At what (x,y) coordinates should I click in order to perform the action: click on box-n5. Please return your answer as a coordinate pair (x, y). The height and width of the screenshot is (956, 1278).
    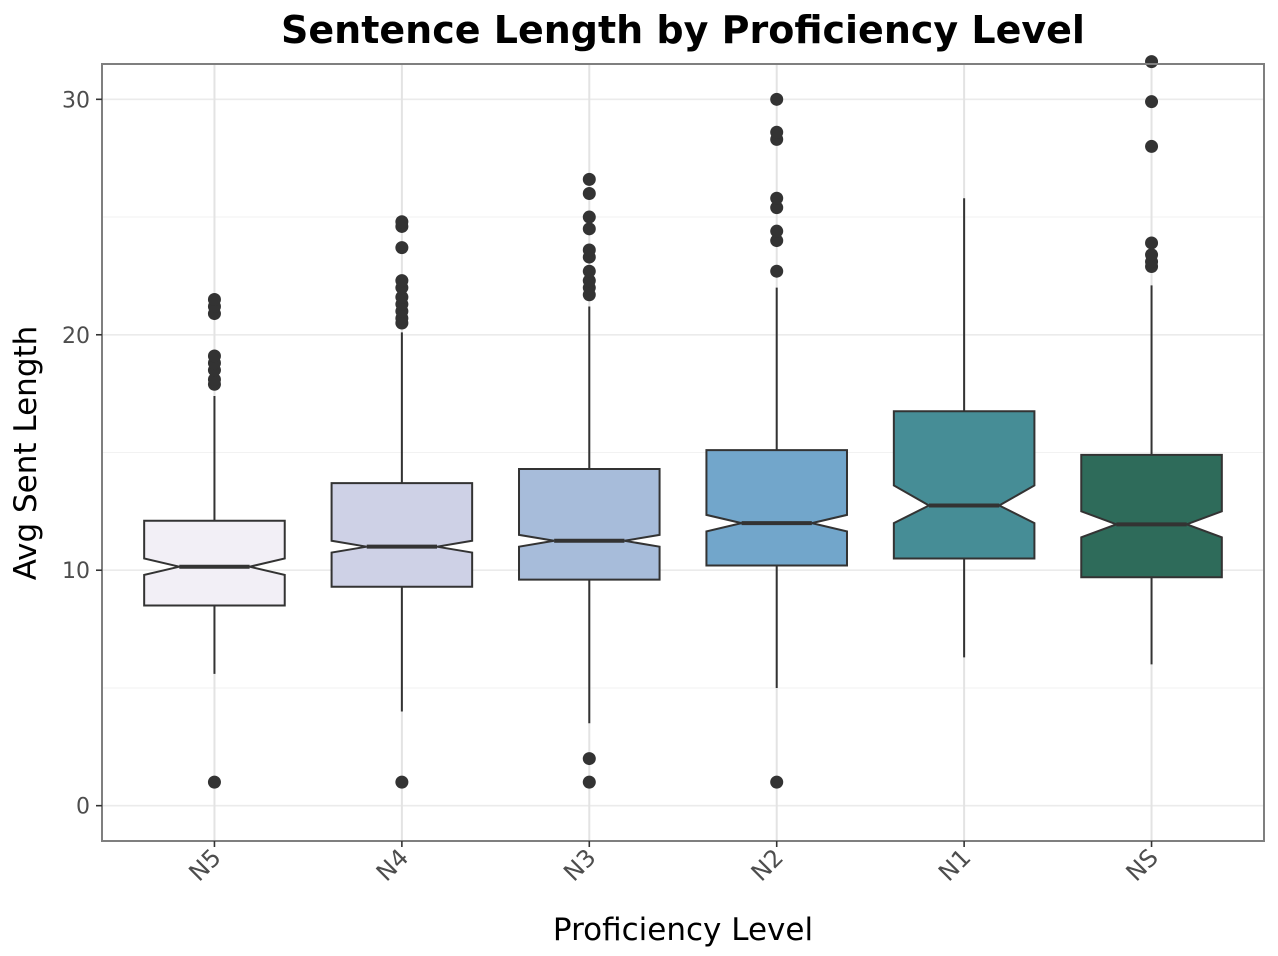
    Looking at the image, I should click on (214, 540).